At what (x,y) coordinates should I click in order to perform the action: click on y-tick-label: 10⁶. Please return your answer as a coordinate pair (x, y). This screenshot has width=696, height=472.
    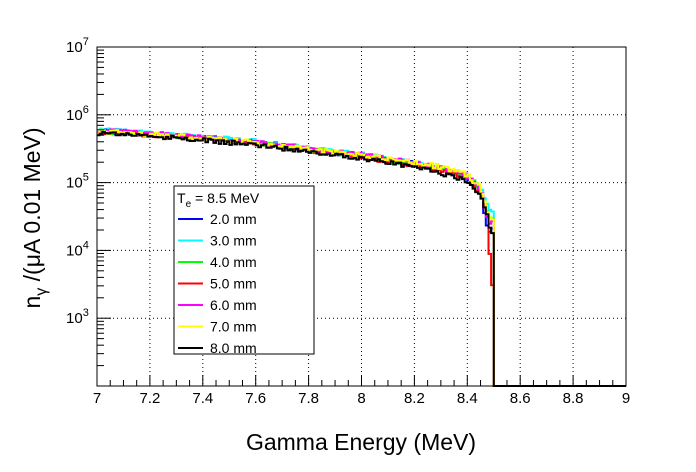
    Looking at the image, I should click on (77, 114).